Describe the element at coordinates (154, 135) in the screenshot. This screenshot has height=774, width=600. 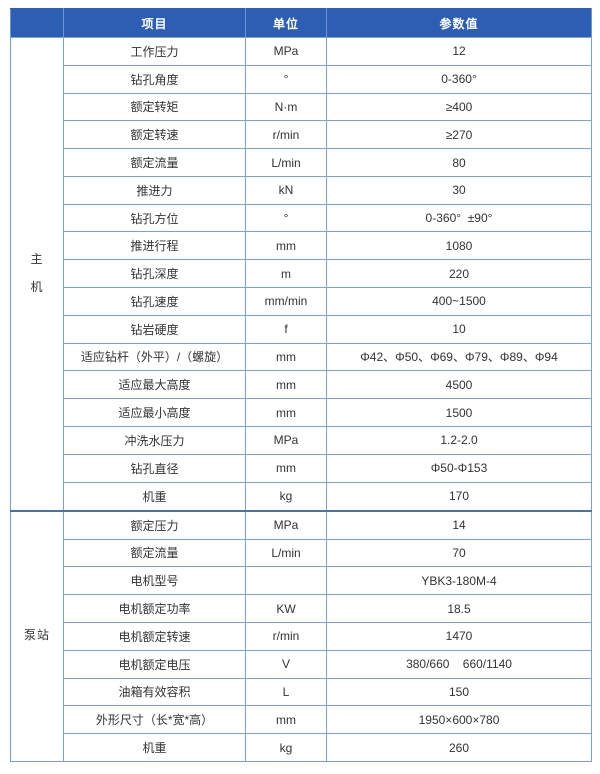
I see `cell-item: 额定转速` at that location.